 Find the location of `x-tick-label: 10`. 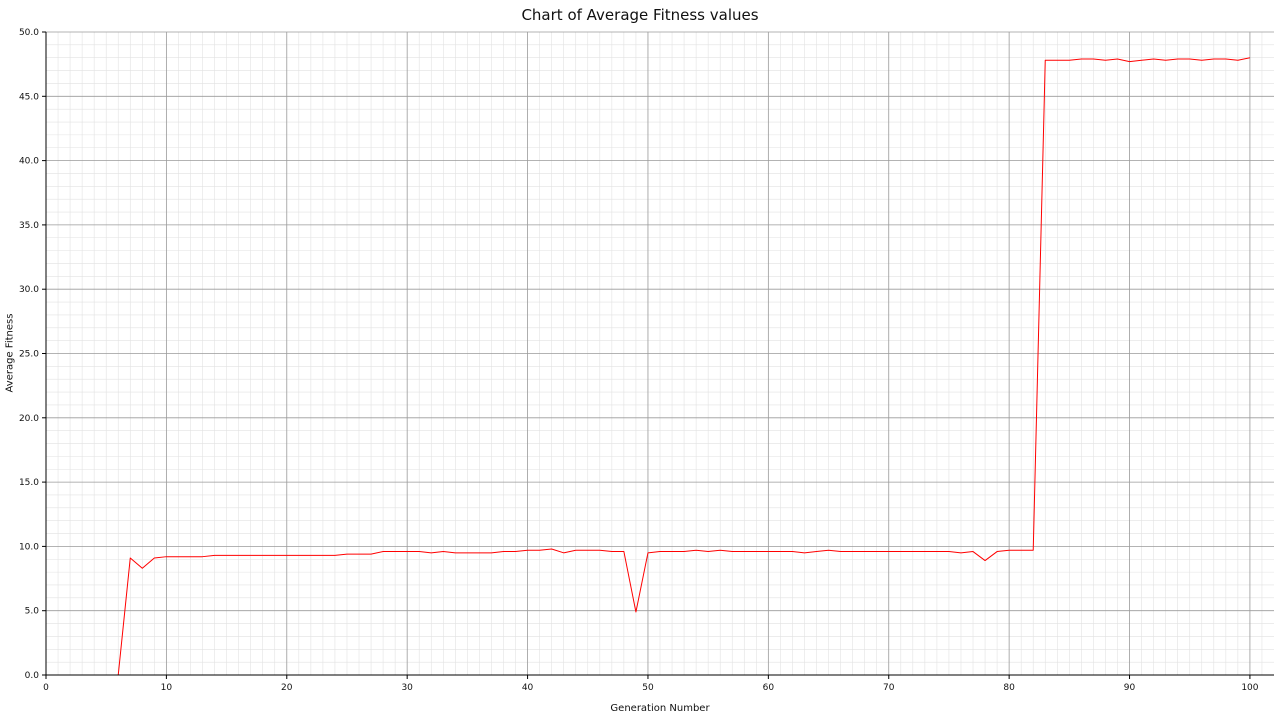

x-tick-label: 10 is located at coordinates (167, 688).